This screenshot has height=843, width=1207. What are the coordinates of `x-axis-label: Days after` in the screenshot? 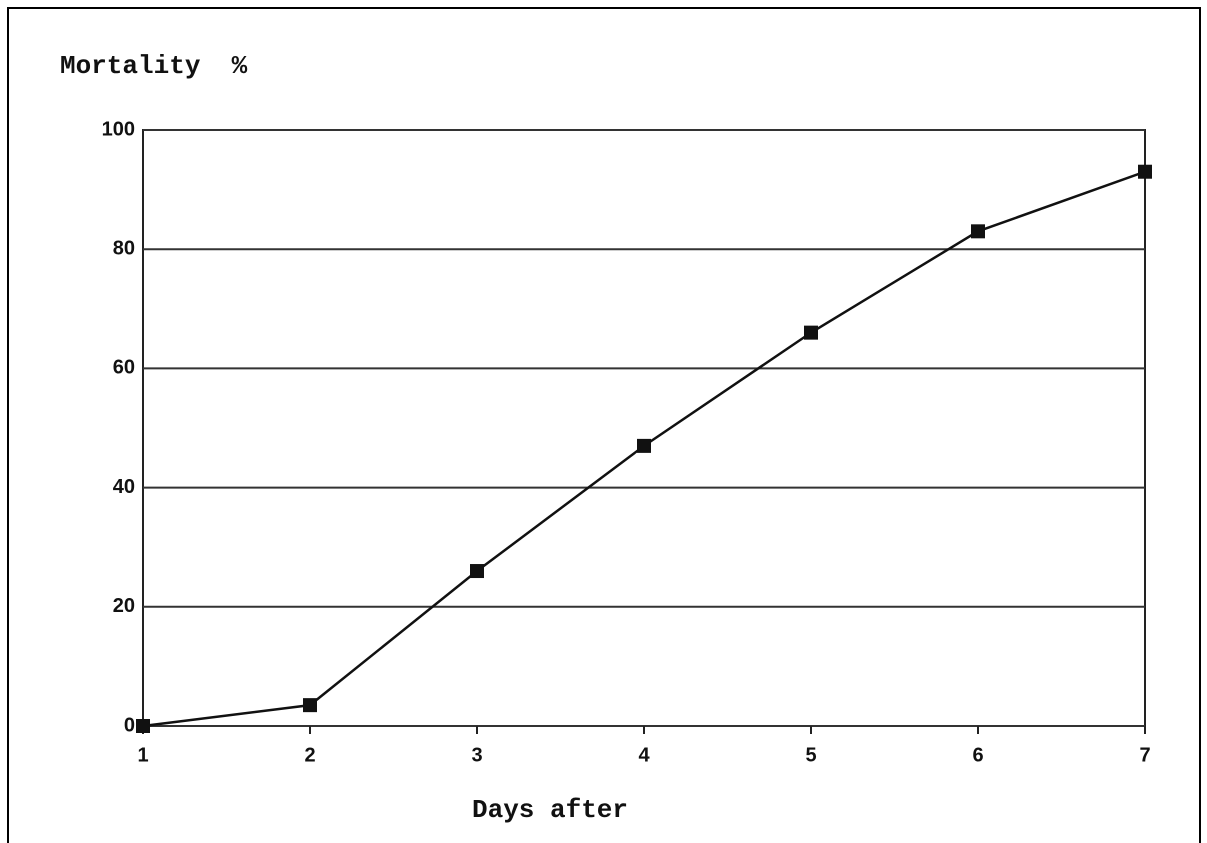 It's located at (550, 810).